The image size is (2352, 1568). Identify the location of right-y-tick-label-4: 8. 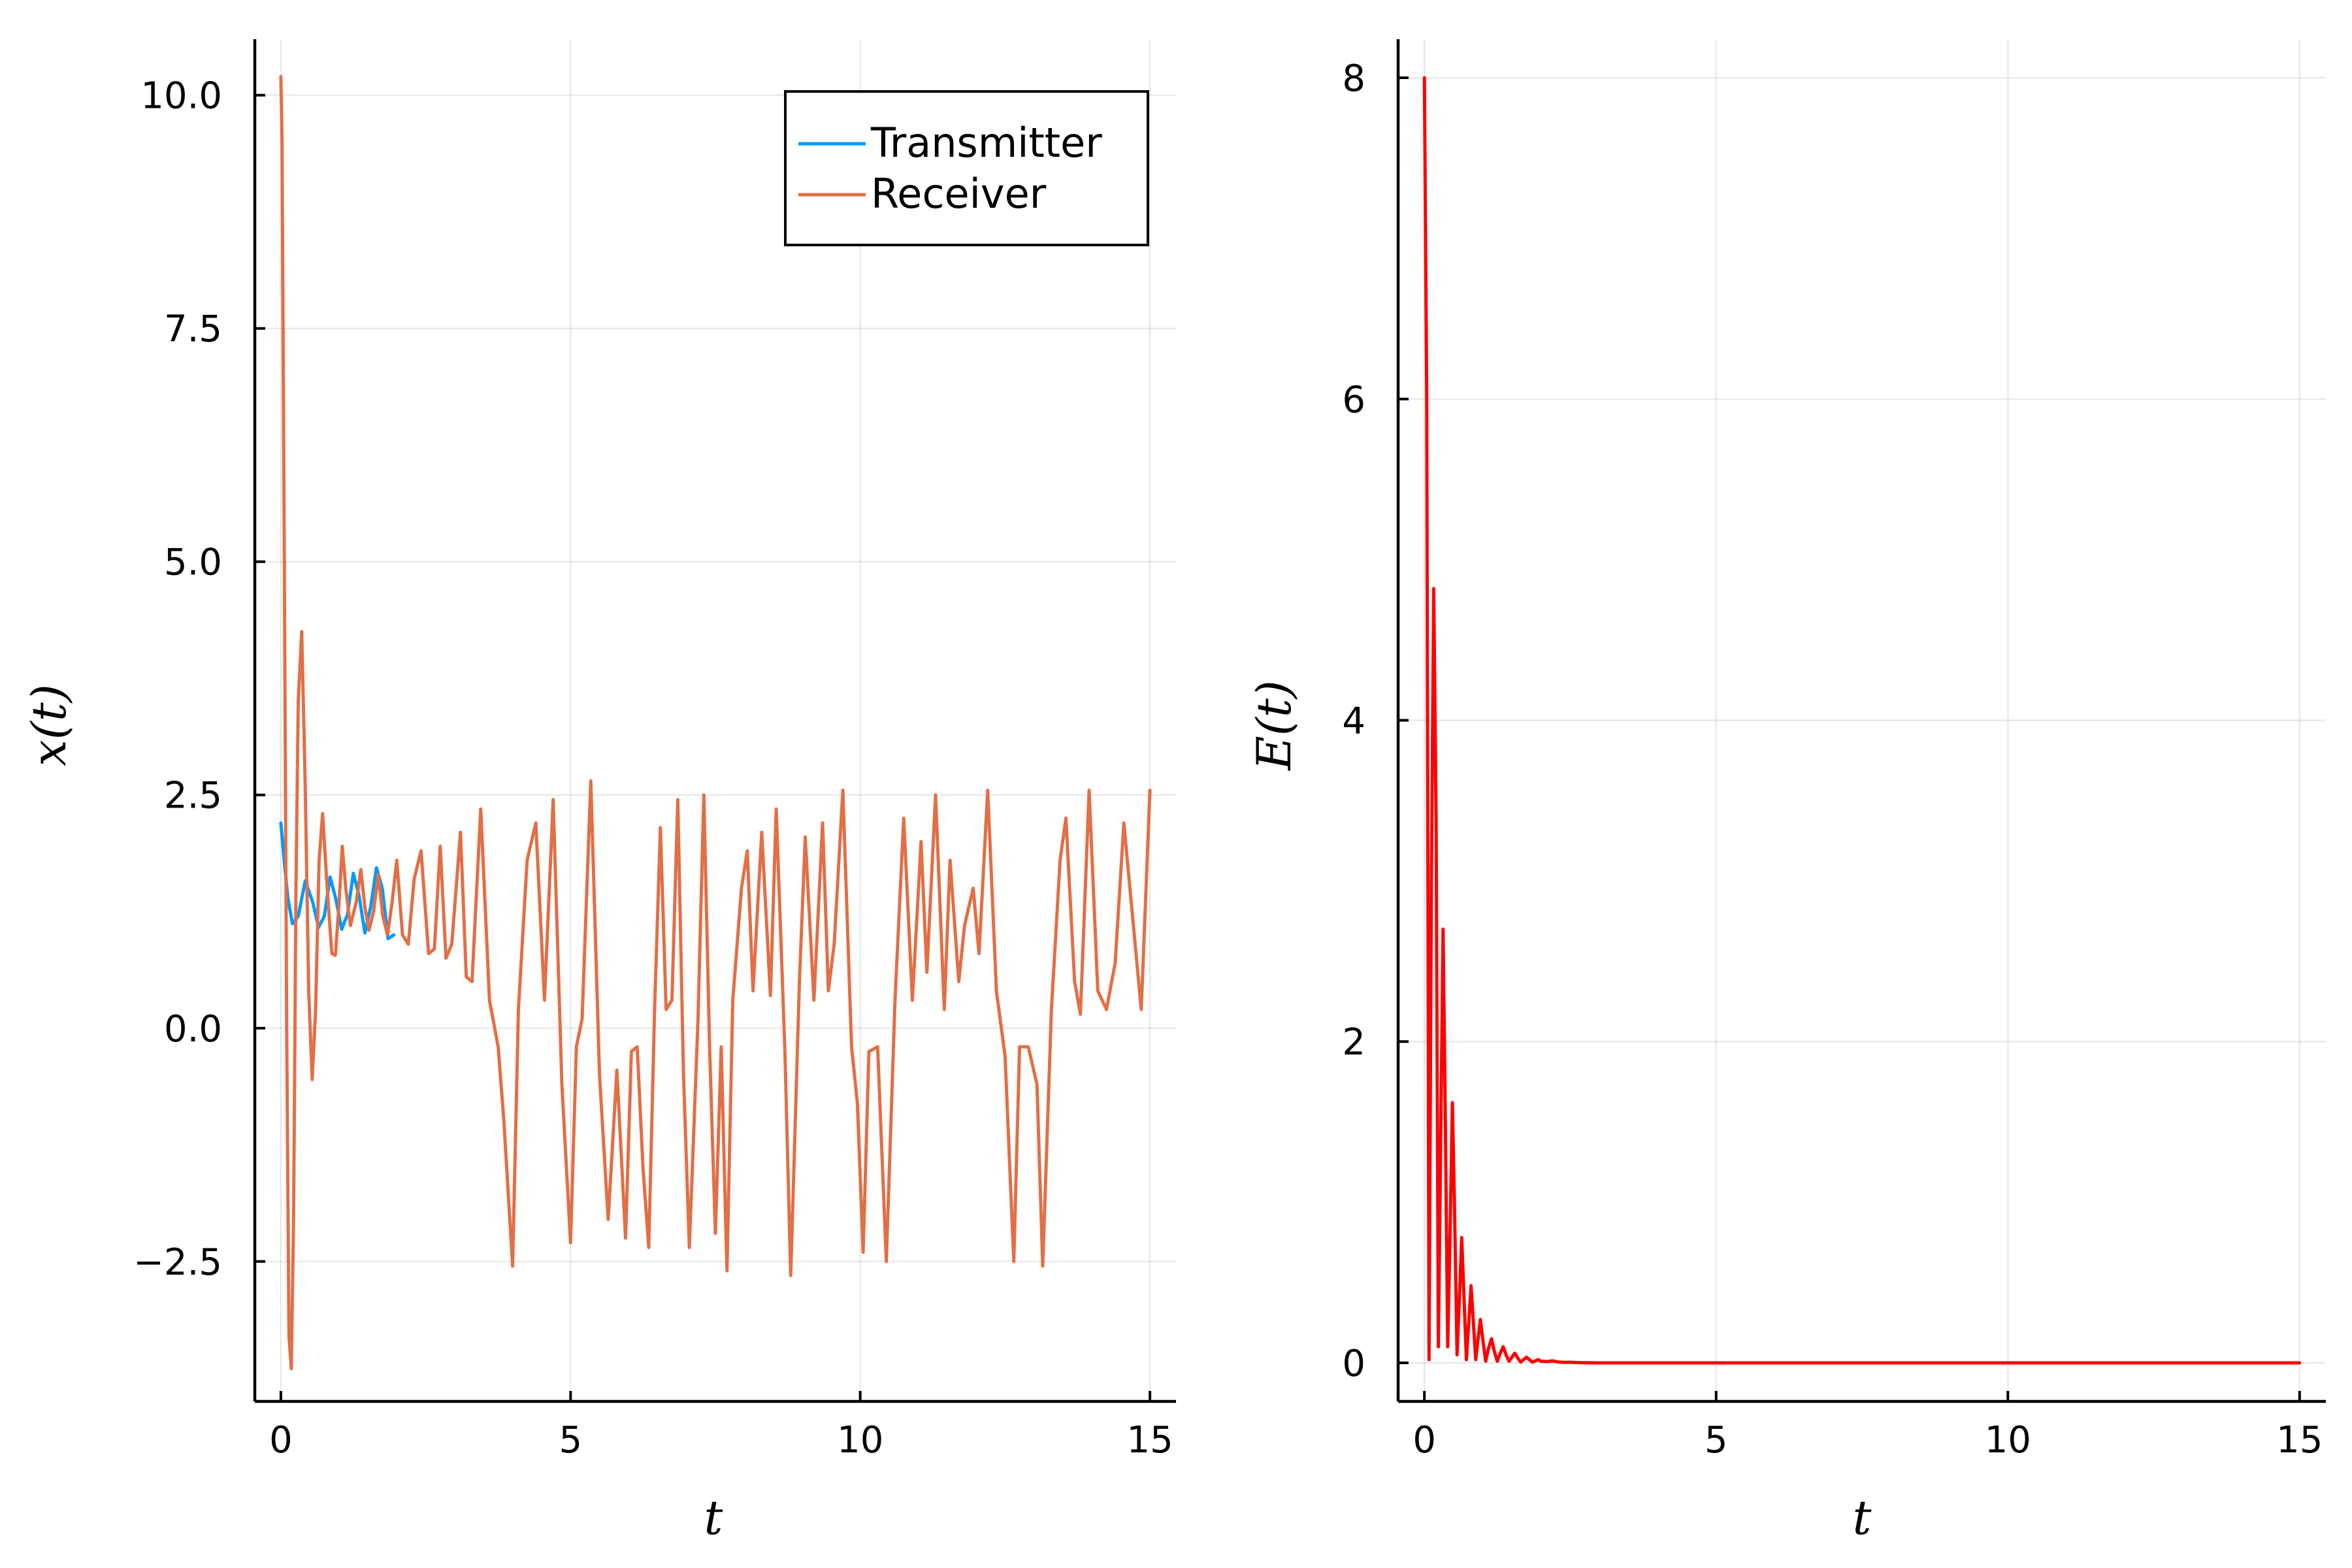
(1353, 78).